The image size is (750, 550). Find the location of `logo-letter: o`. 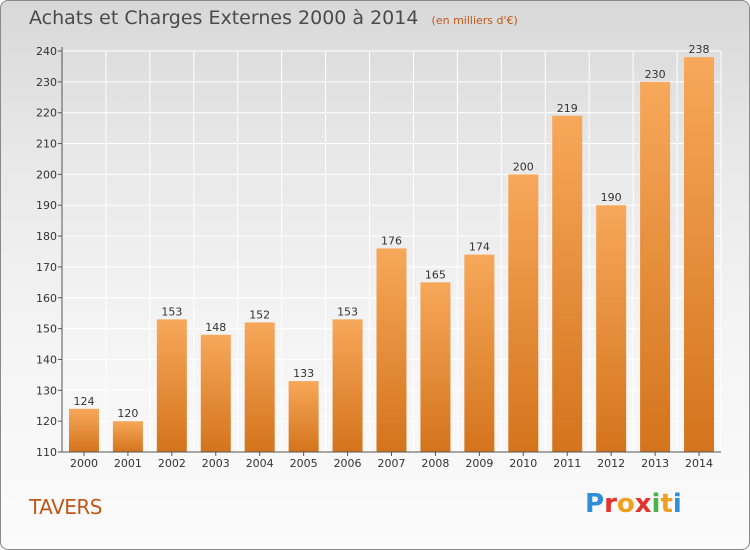

logo-letter: o is located at coordinates (625, 504).